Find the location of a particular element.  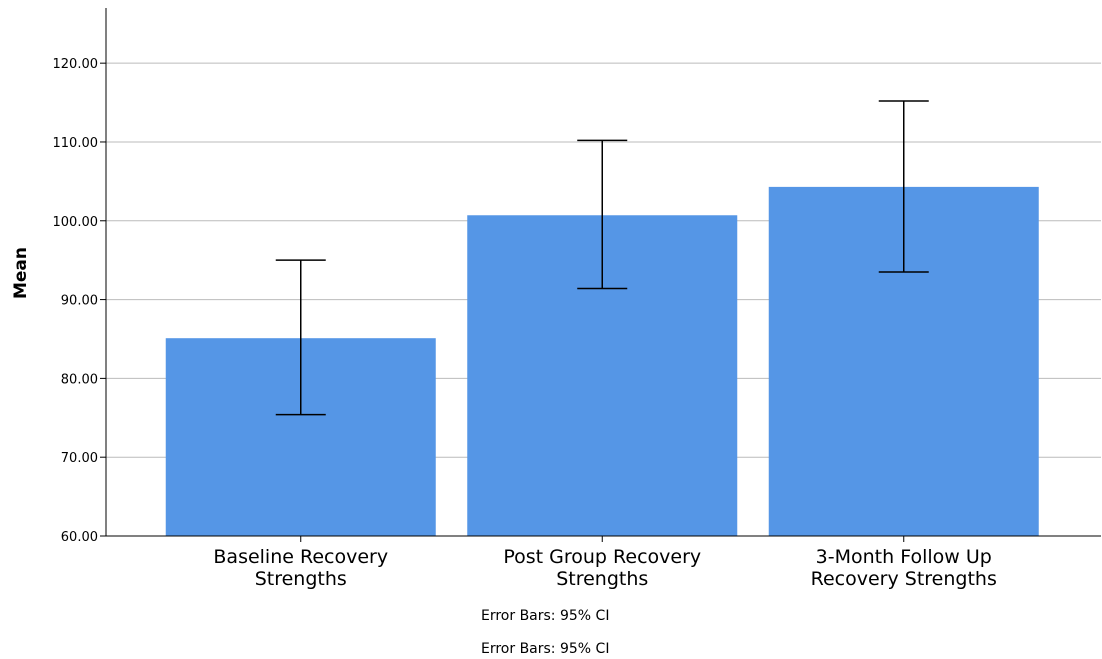

x-category-label: Post Group Recovery is located at coordinates (602, 557).